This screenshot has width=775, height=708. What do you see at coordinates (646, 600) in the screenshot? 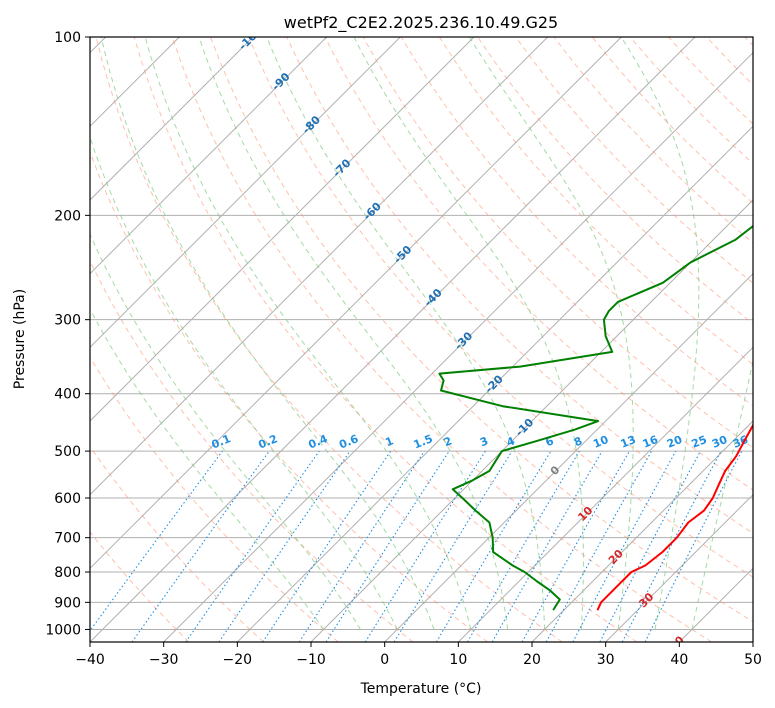
I see `temperature-label: 30` at bounding box center [646, 600].